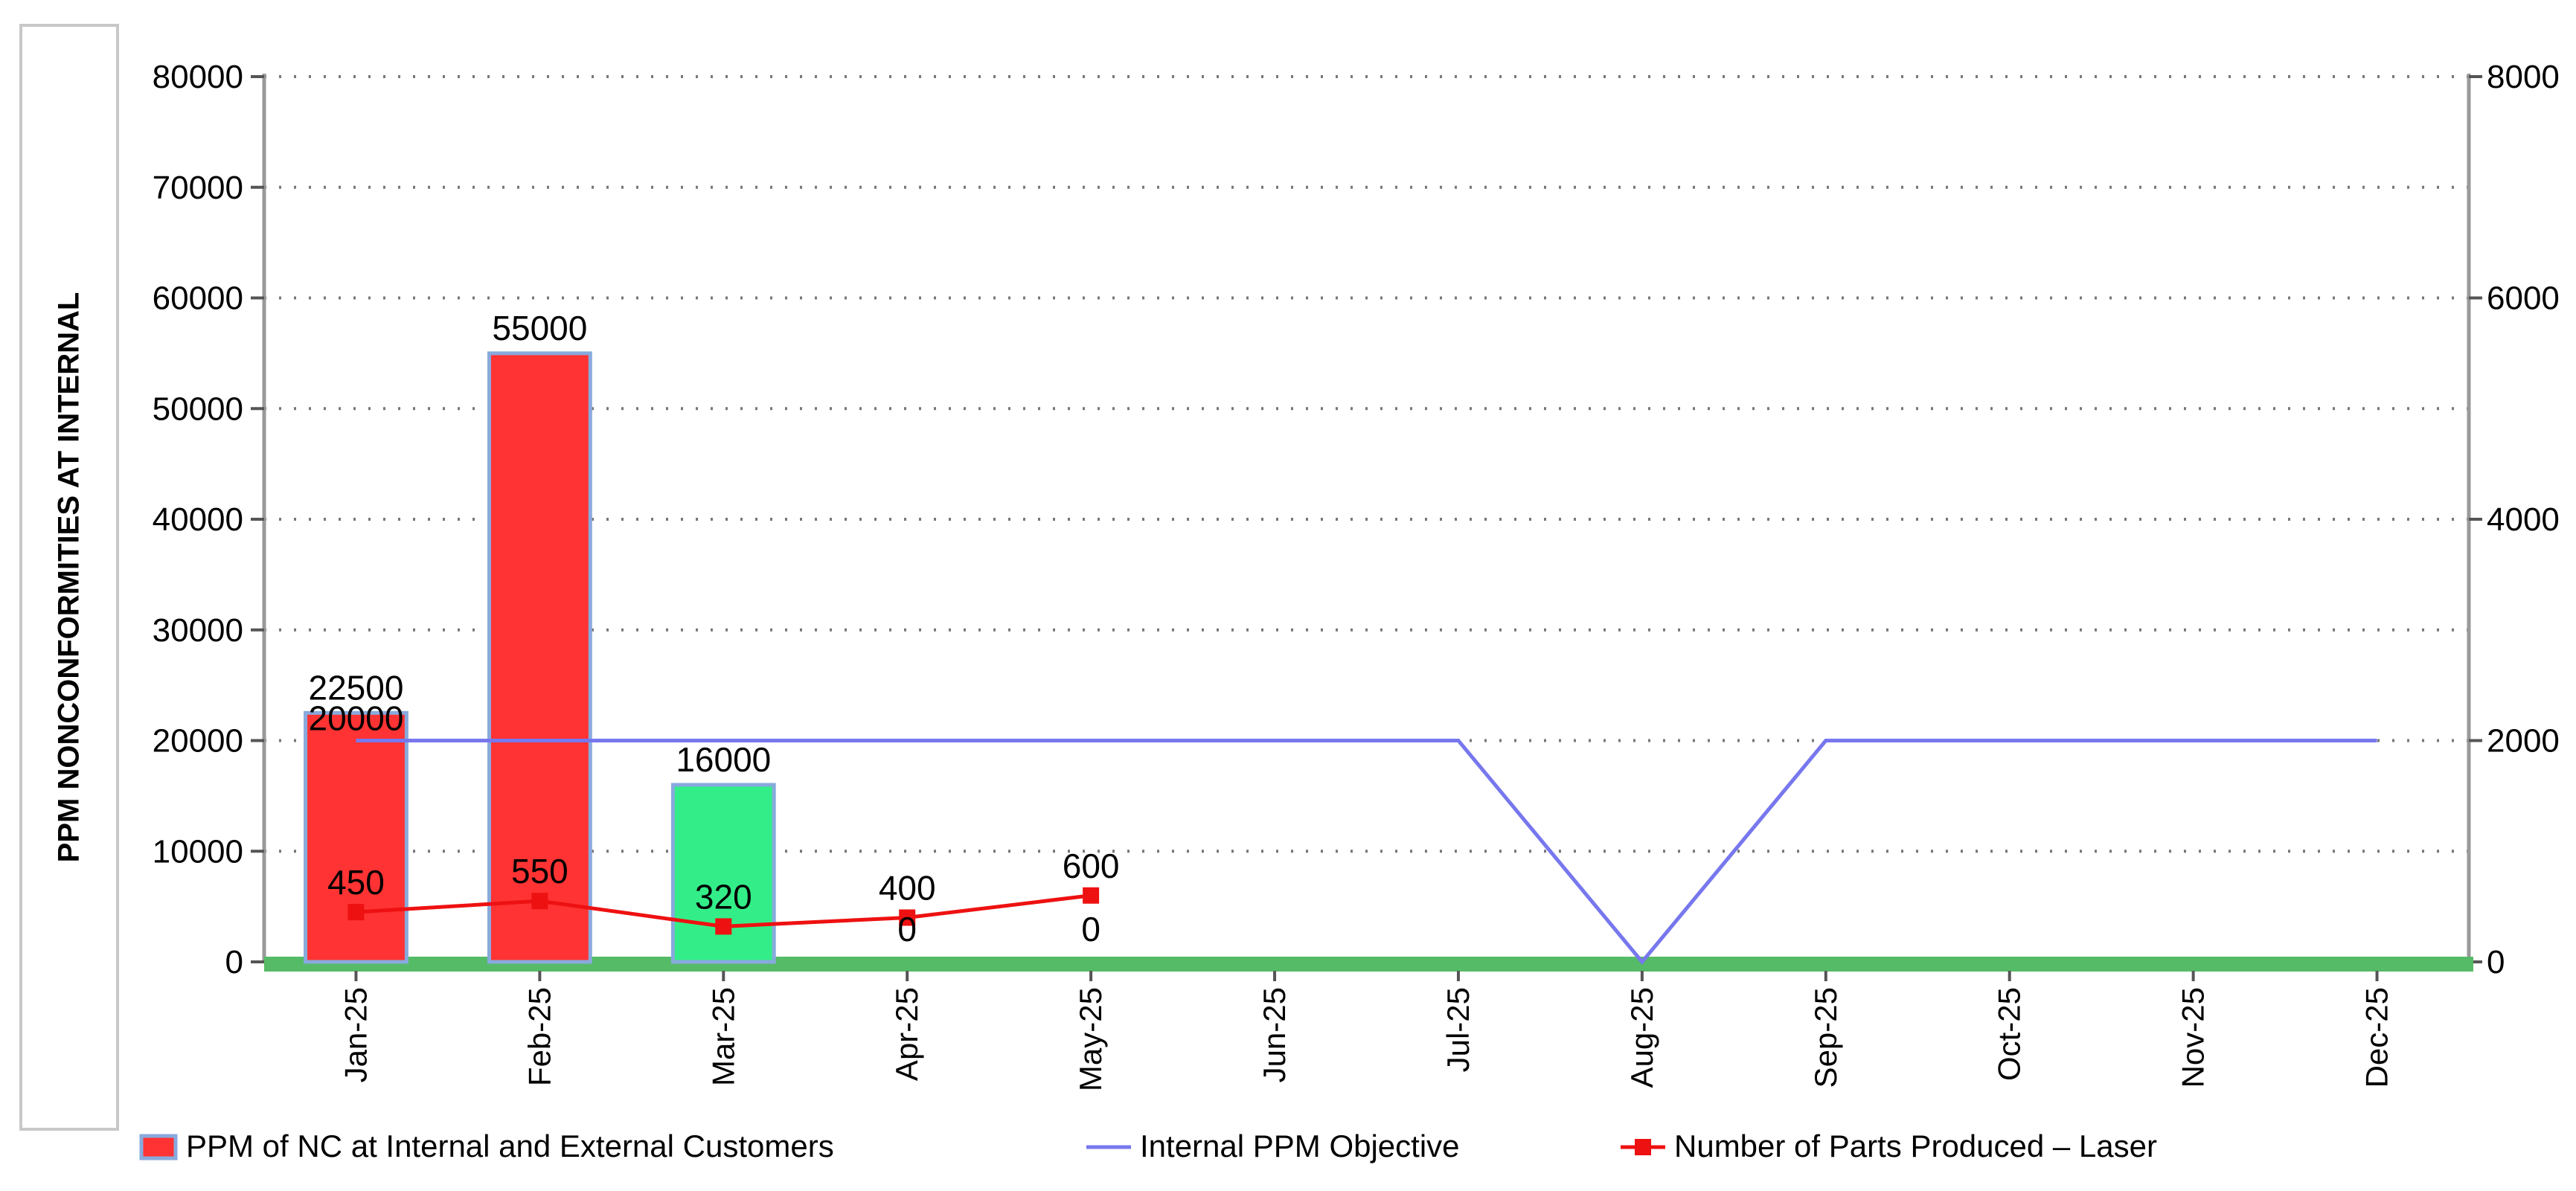 This screenshot has width=2576, height=1191. I want to click on objective-data-label: 20000, so click(356, 718).